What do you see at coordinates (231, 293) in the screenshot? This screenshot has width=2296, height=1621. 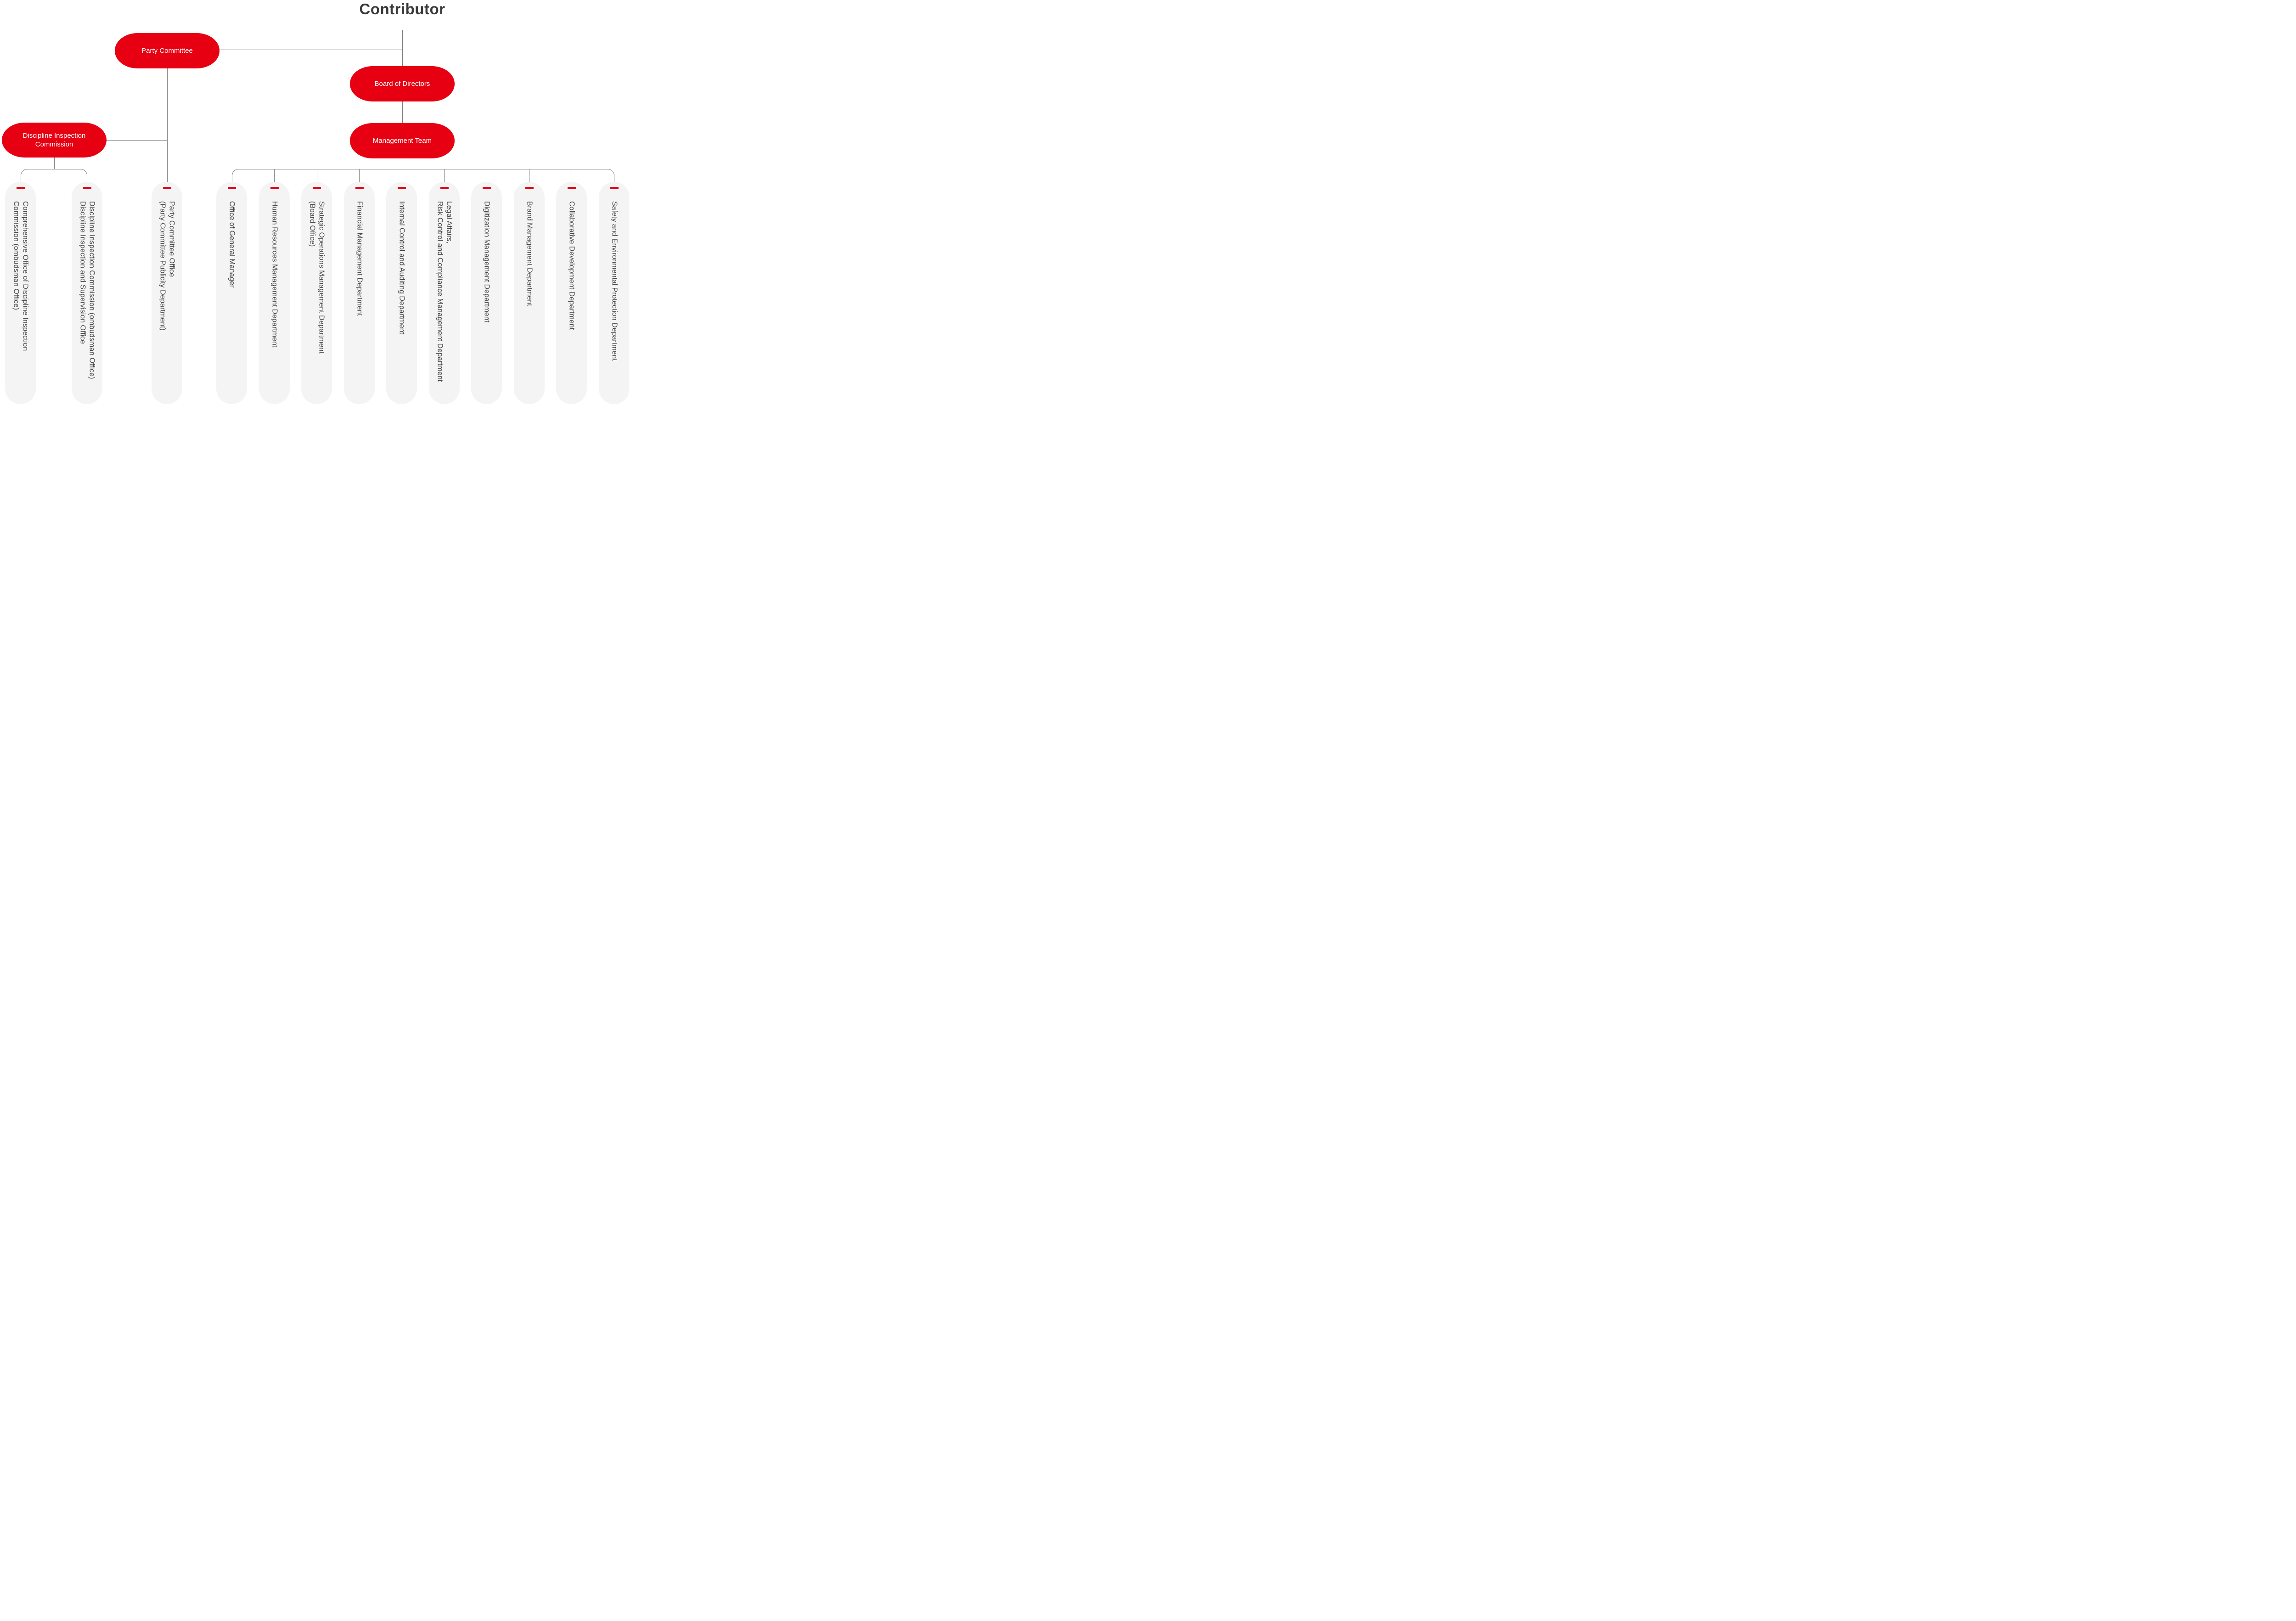 I see `department-pill: Office of General Manager` at bounding box center [231, 293].